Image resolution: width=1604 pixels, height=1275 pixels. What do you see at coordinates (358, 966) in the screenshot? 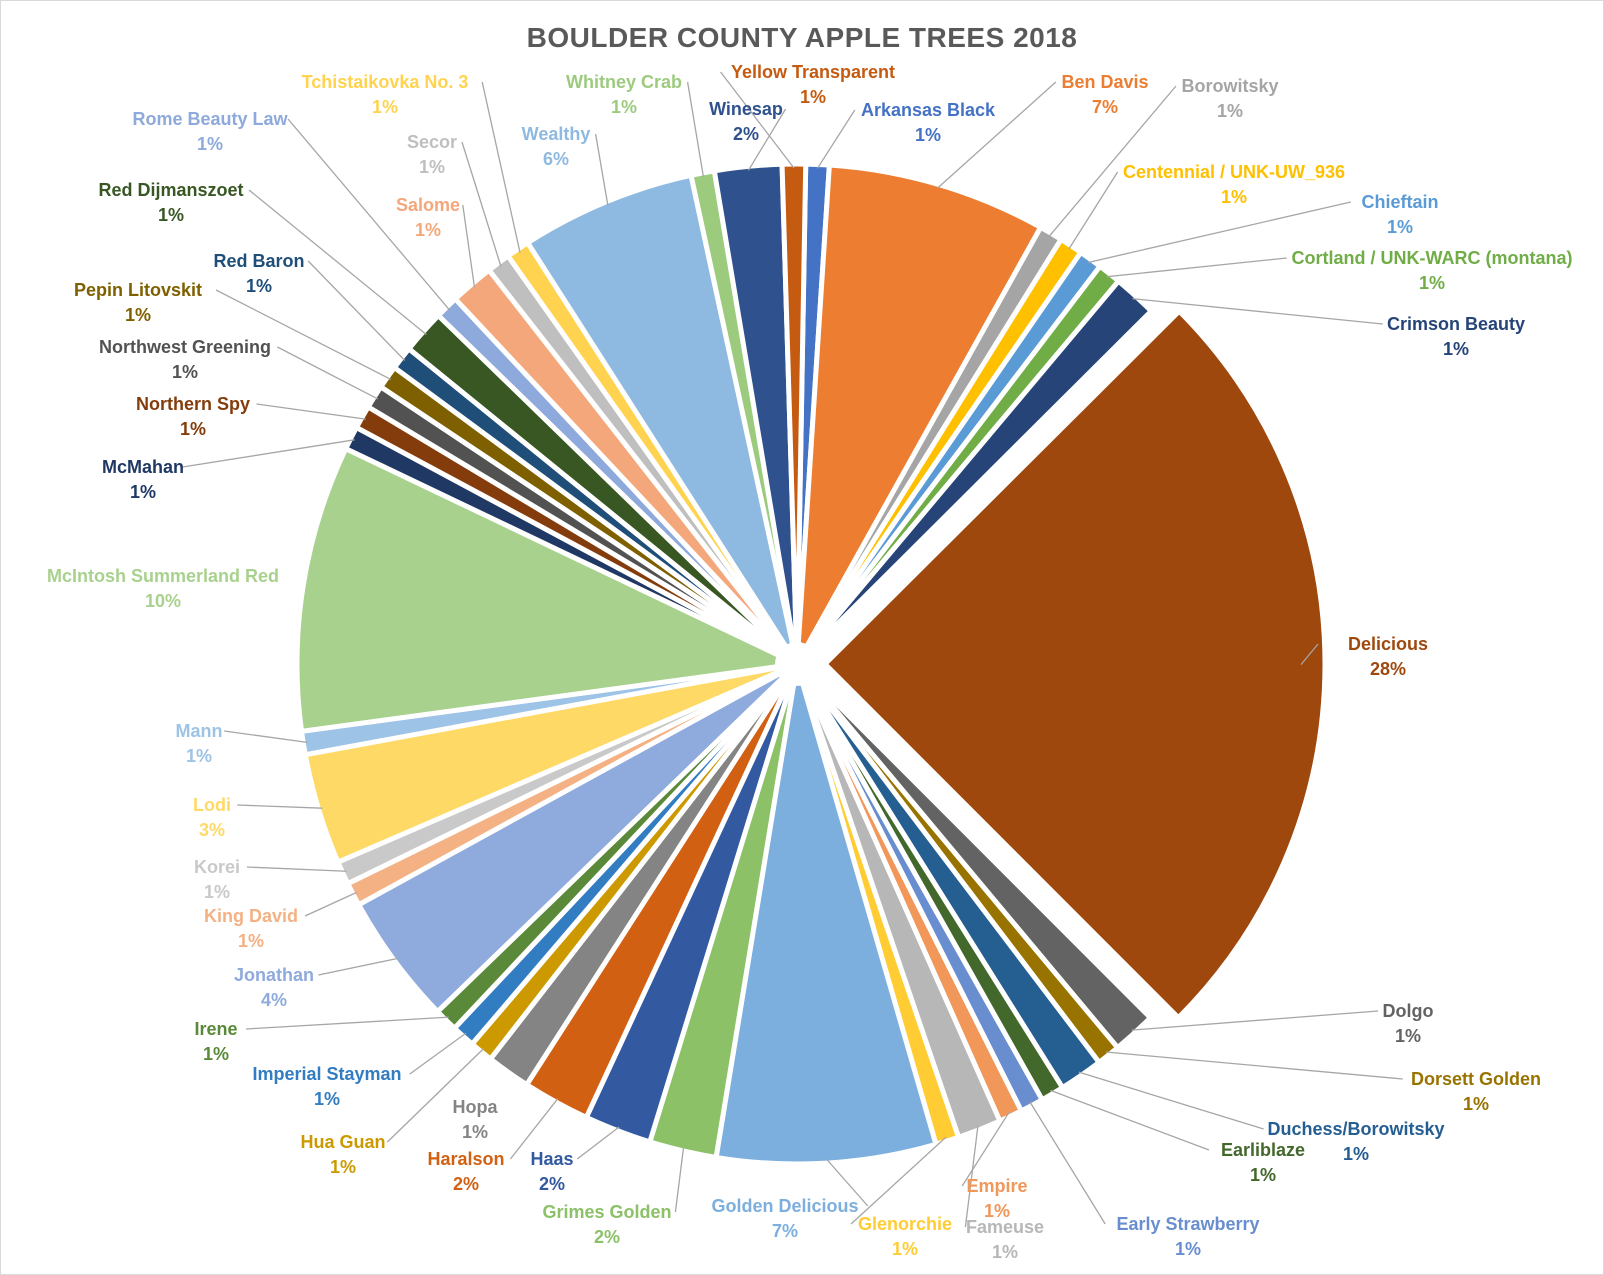
I see `leader-line-jonathan` at bounding box center [358, 966].